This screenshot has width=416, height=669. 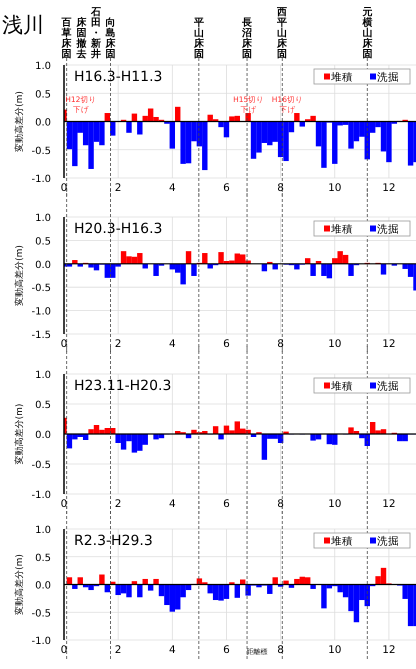 I want to click on ref-line-label: 西平山床固, so click(x=282, y=33).